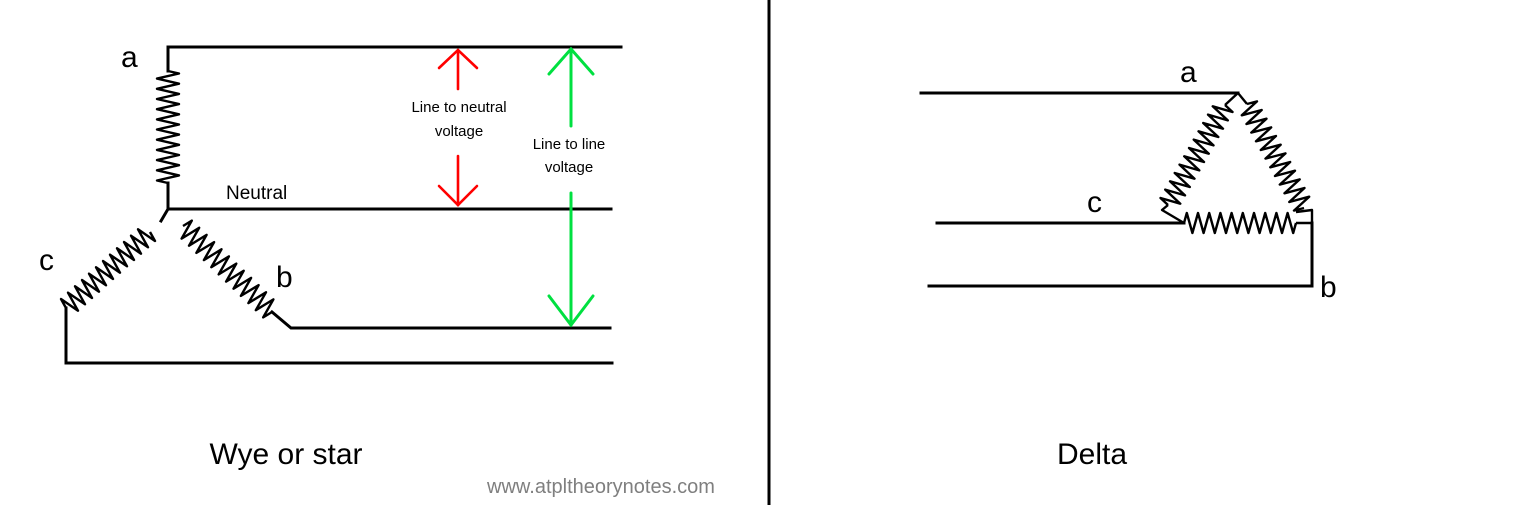  I want to click on wye-coil-a, so click(168, 127).